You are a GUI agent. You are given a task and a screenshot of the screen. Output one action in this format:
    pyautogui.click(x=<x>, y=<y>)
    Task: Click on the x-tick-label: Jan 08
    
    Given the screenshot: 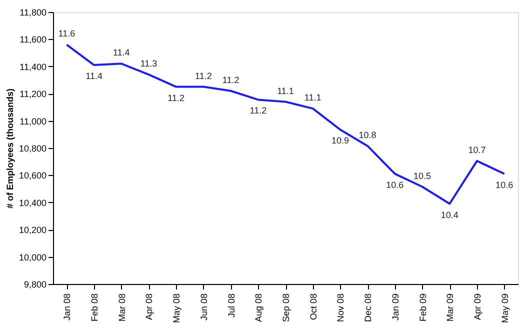 What is the action you would take?
    pyautogui.click(x=67, y=307)
    